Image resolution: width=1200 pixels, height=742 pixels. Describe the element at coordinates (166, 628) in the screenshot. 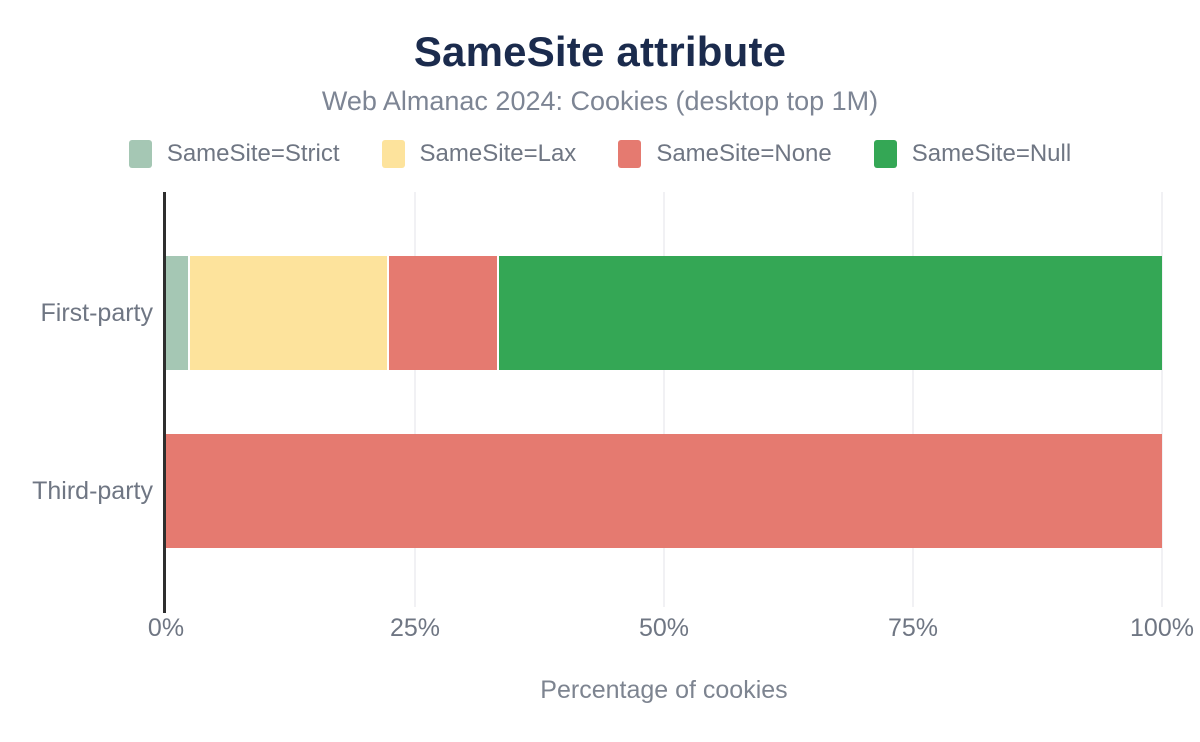

I see `x-tick-label-0: 0%` at that location.